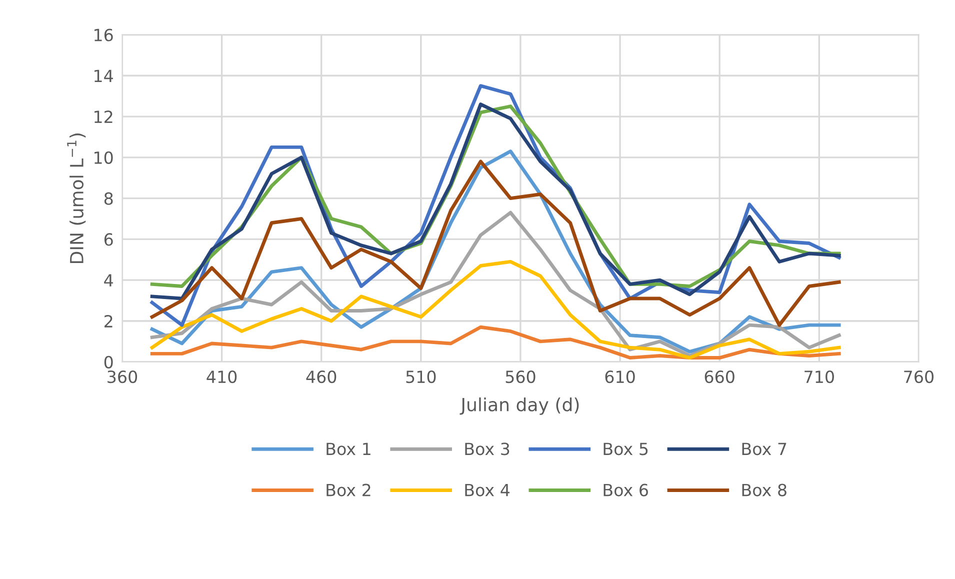 This screenshot has width=955, height=579. I want to click on y-tick-label: 14, so click(103, 76).